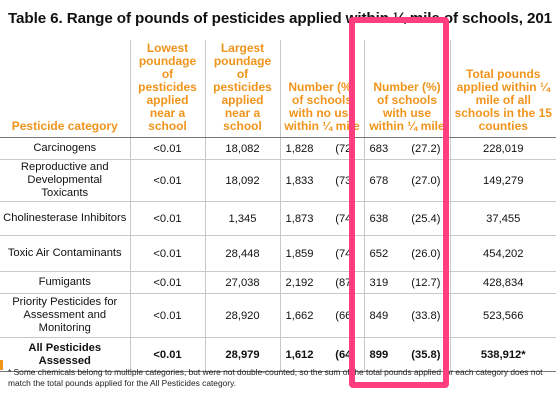 This screenshot has width=556, height=402. Describe the element at coordinates (406, 253) in the screenshot. I see `cell-with-use: 652 (26.0)` at that location.